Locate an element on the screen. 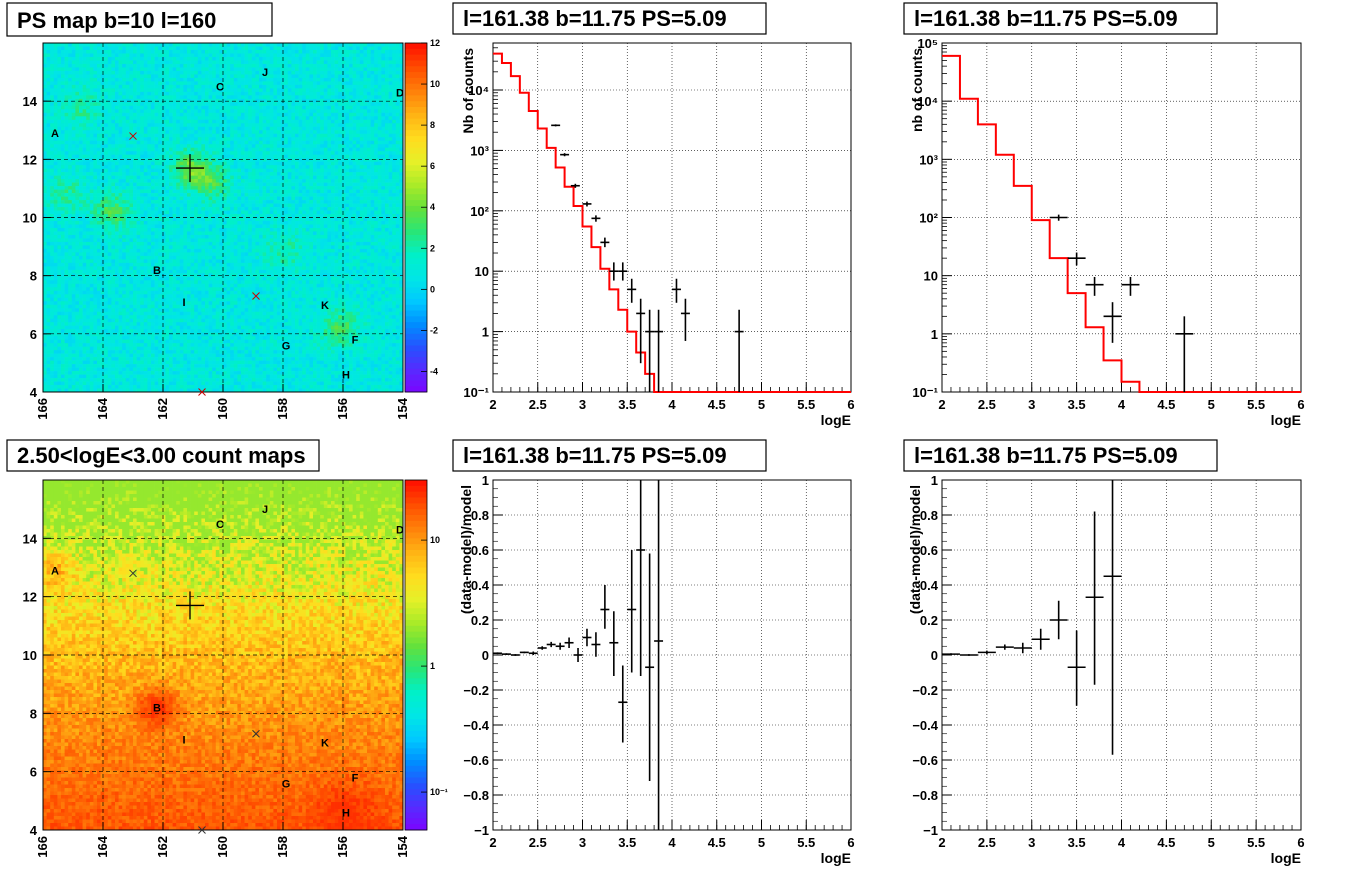  y-tick-label: 0.2 is located at coordinates (480, 620).